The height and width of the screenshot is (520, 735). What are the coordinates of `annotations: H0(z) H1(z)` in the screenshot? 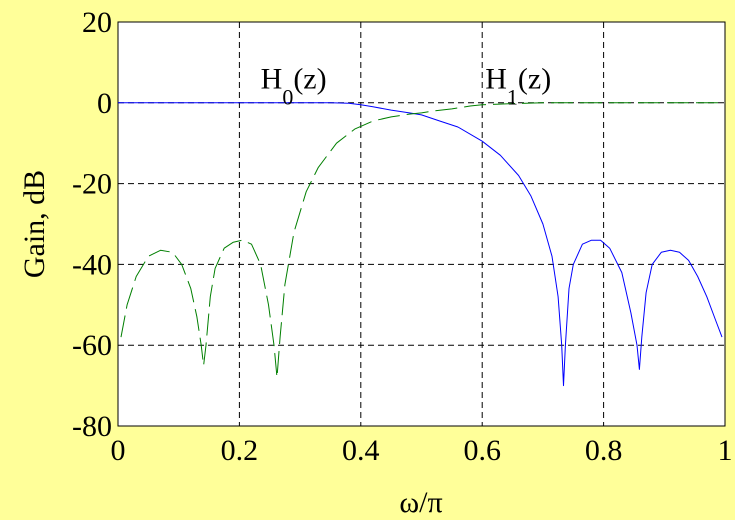 It's located at (406, 86).